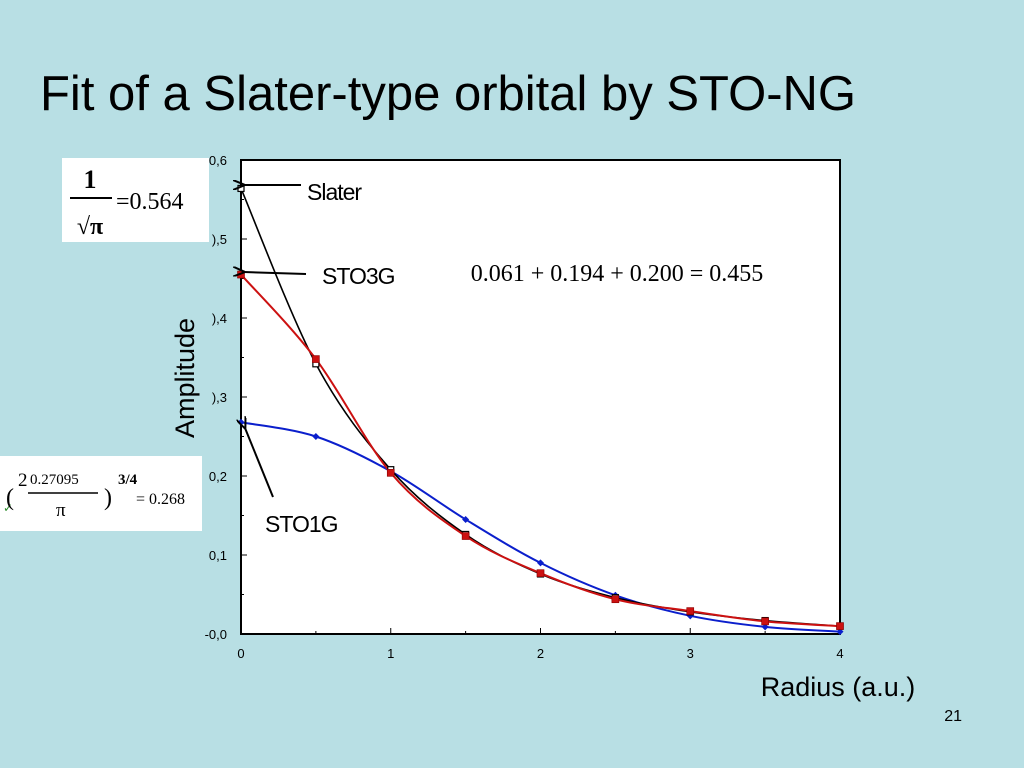 The image size is (1024, 768). I want to click on x-tick-label: 2, so click(540, 653).